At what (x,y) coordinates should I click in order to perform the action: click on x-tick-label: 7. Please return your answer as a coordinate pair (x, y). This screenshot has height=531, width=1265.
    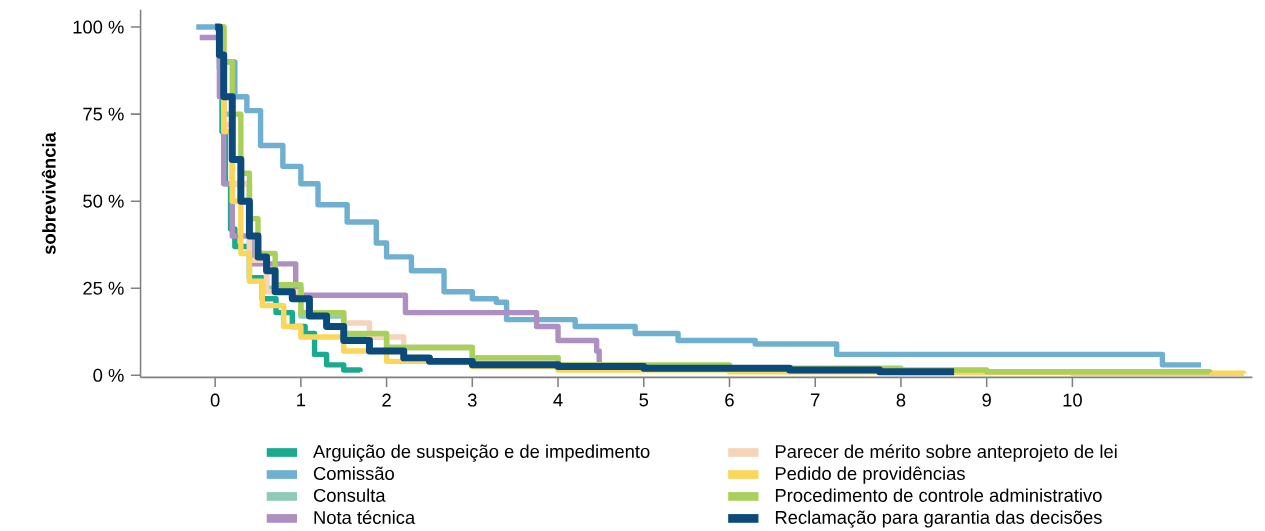
    Looking at the image, I should click on (815, 400).